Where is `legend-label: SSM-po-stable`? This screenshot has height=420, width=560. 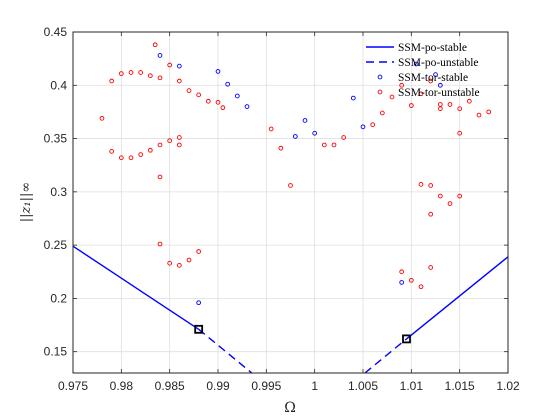
legend-label: SSM-po-stable is located at coordinates (432, 48).